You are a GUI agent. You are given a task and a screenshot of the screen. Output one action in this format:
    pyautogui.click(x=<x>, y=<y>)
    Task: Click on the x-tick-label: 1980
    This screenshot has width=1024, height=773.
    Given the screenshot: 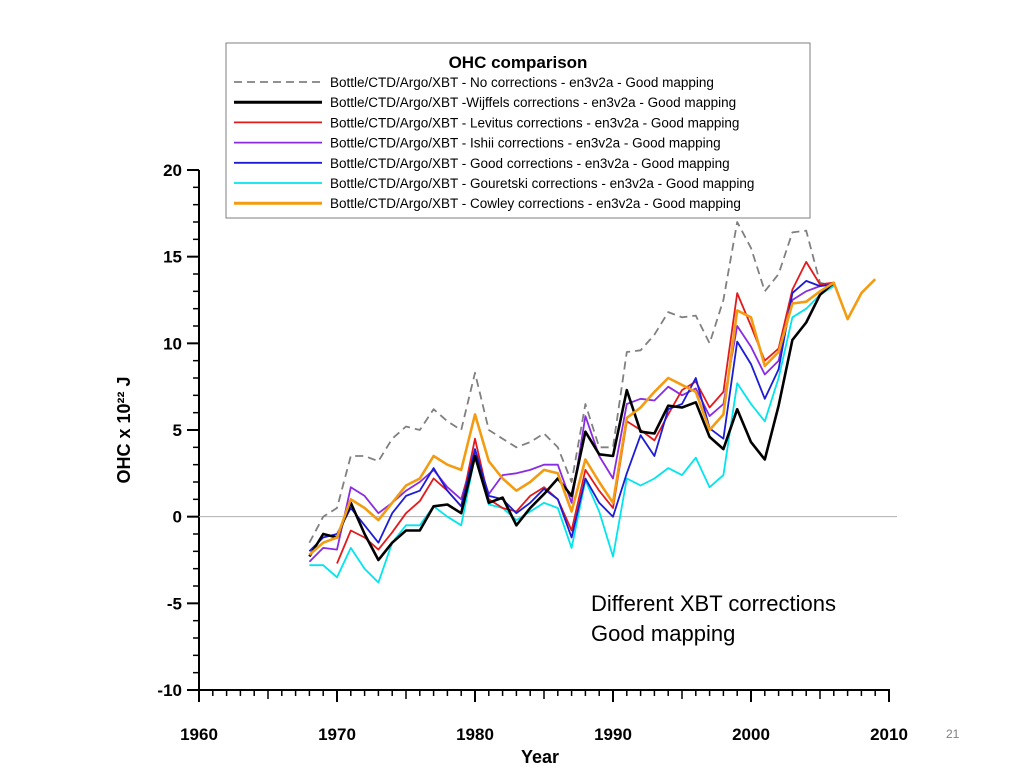 What is the action you would take?
    pyautogui.click(x=475, y=734)
    